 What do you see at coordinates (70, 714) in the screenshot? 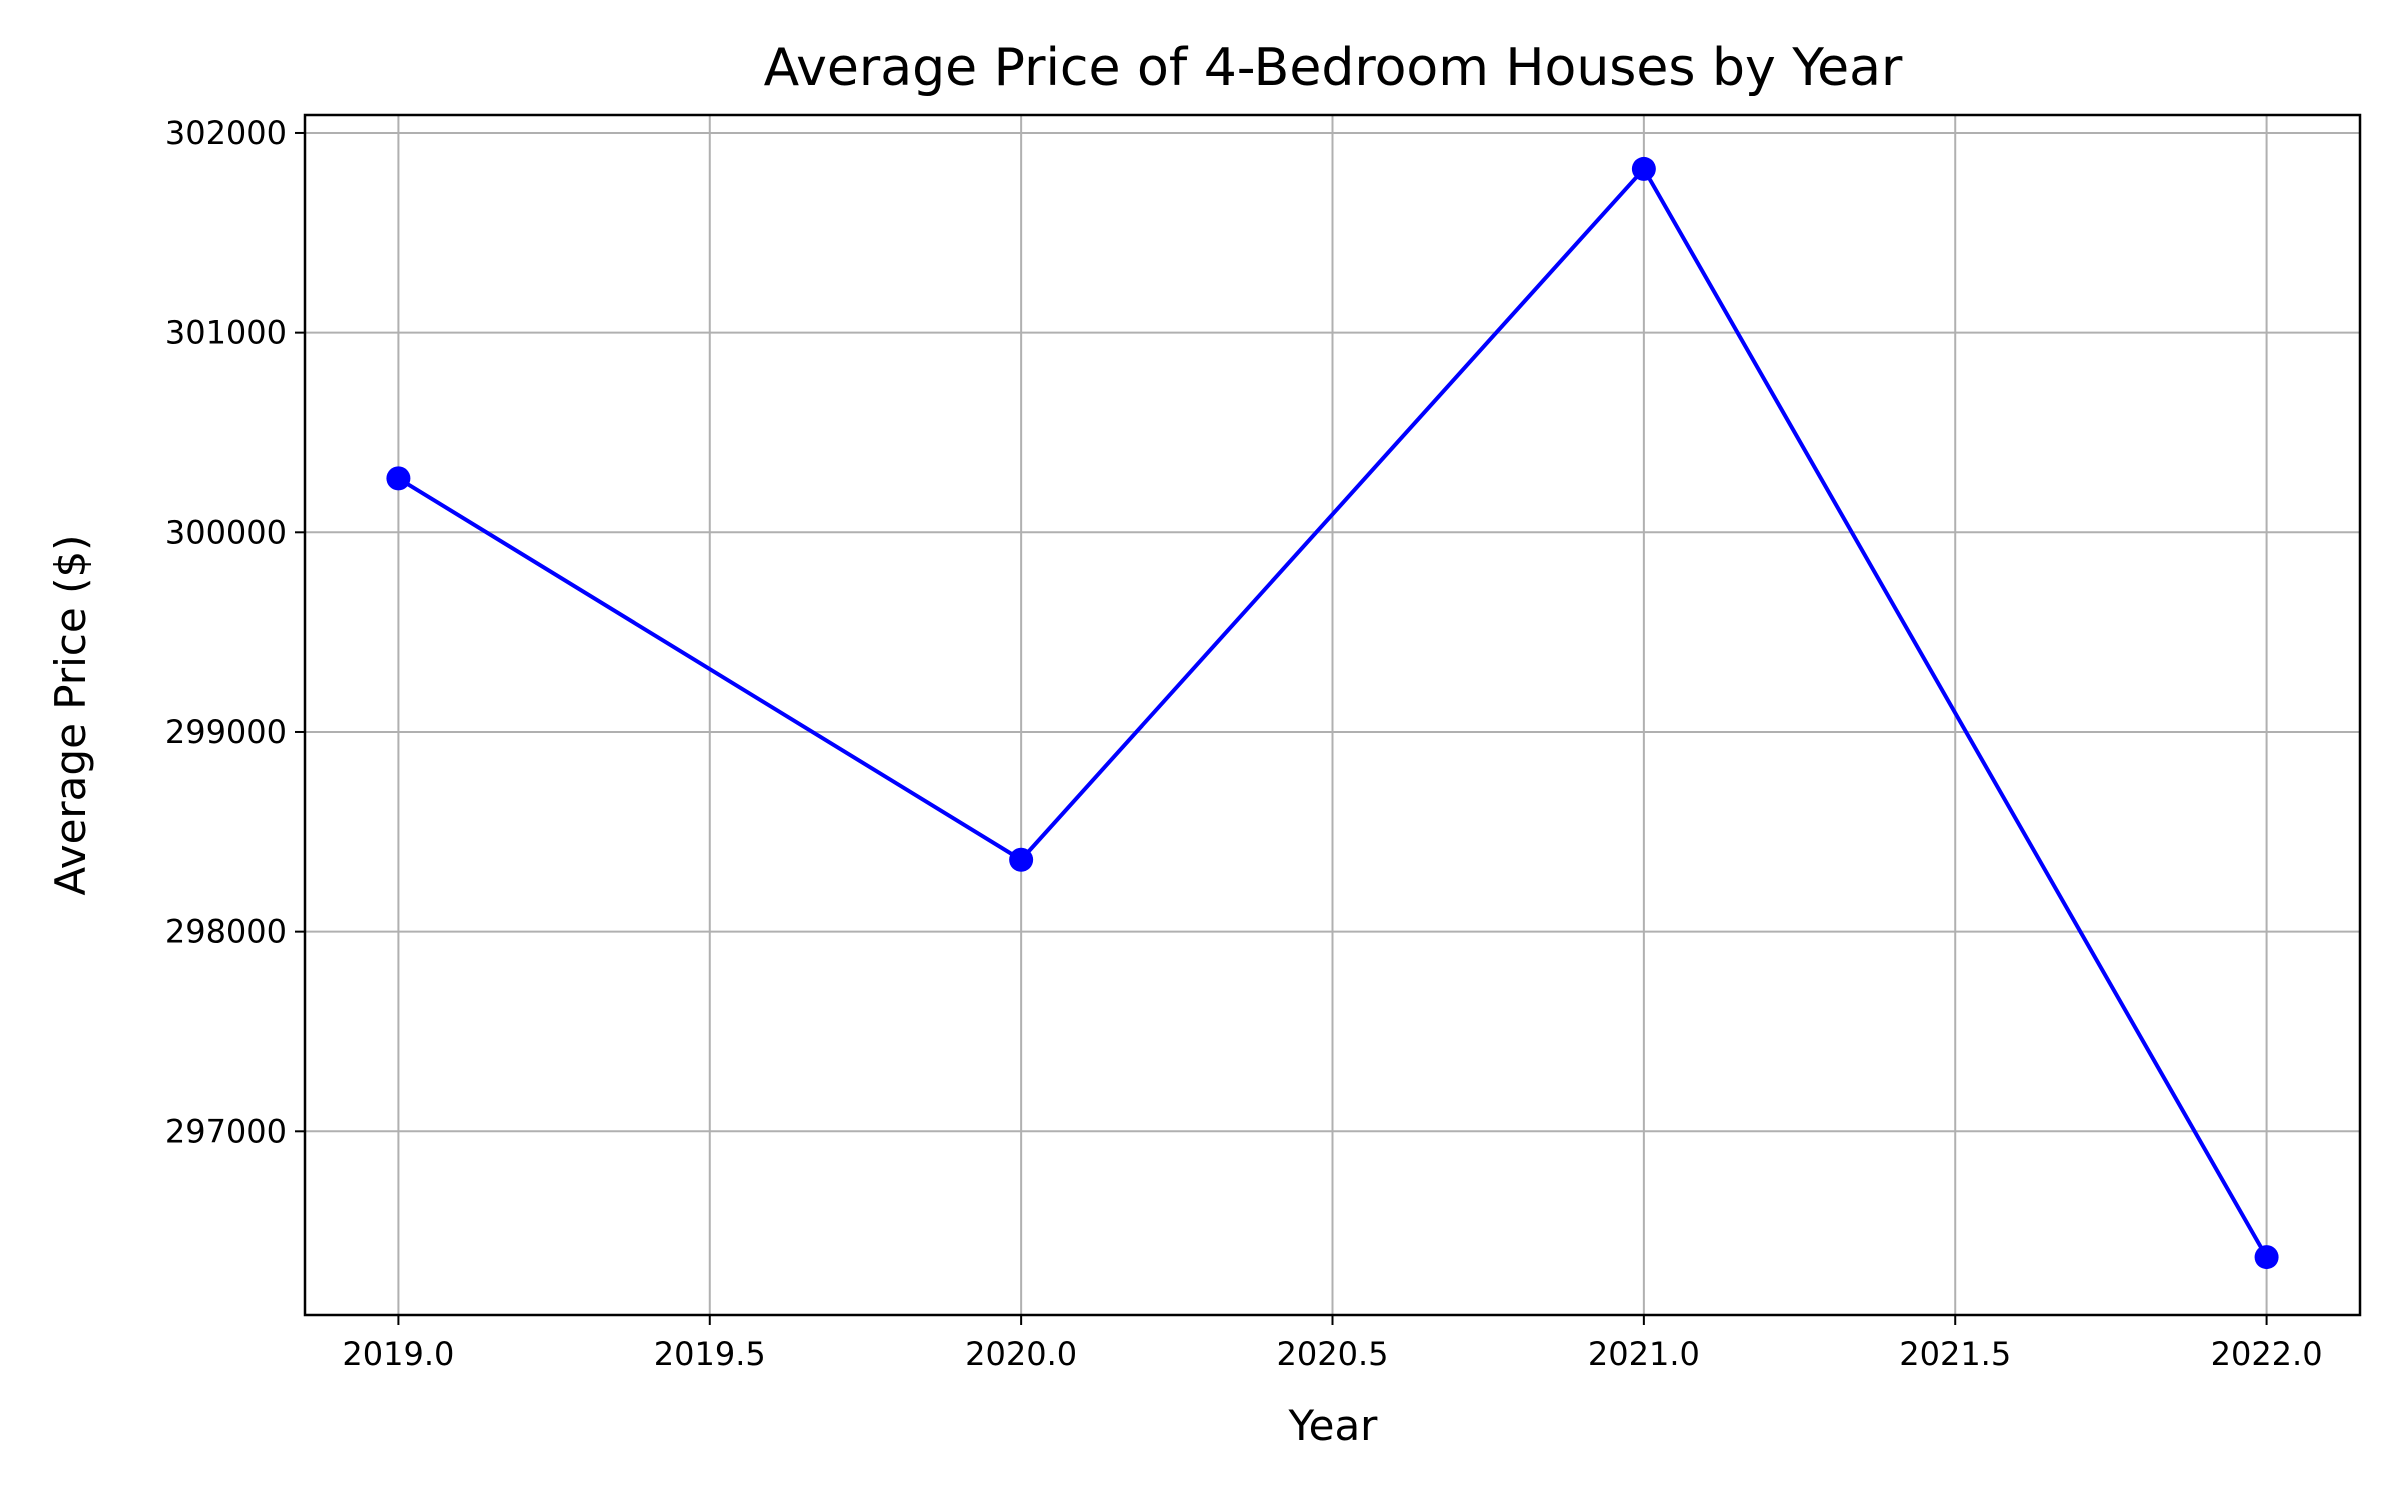
I see `y-axis-label: Average Price ($)` at bounding box center [70, 714].